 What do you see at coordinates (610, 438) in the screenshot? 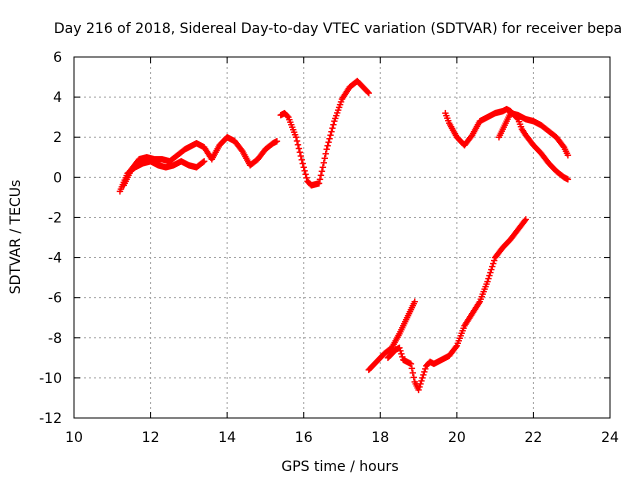
I see `x-tick-label: 24` at bounding box center [610, 438].